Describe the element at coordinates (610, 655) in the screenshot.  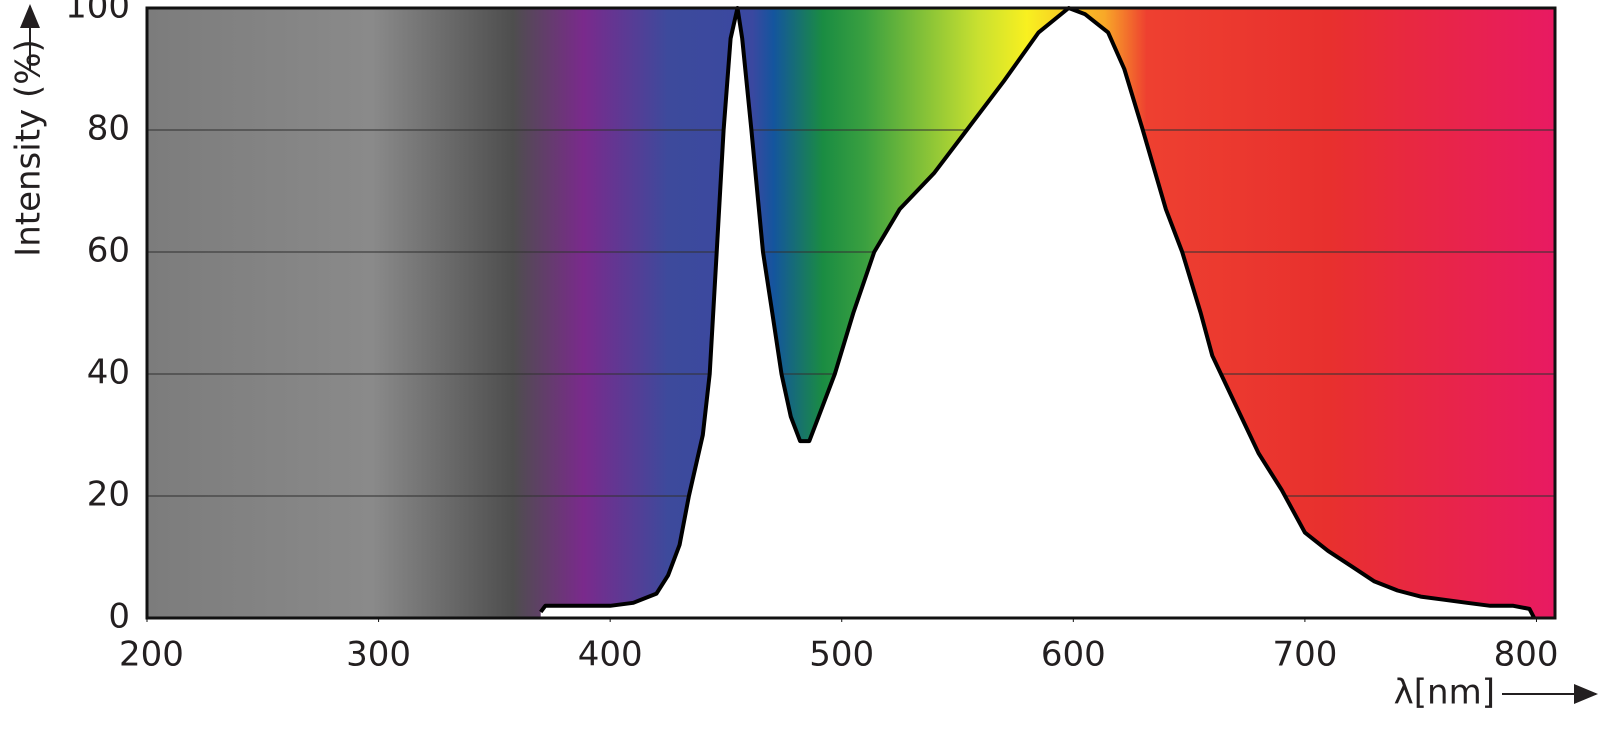
I see `x-tick-label: 400` at that location.